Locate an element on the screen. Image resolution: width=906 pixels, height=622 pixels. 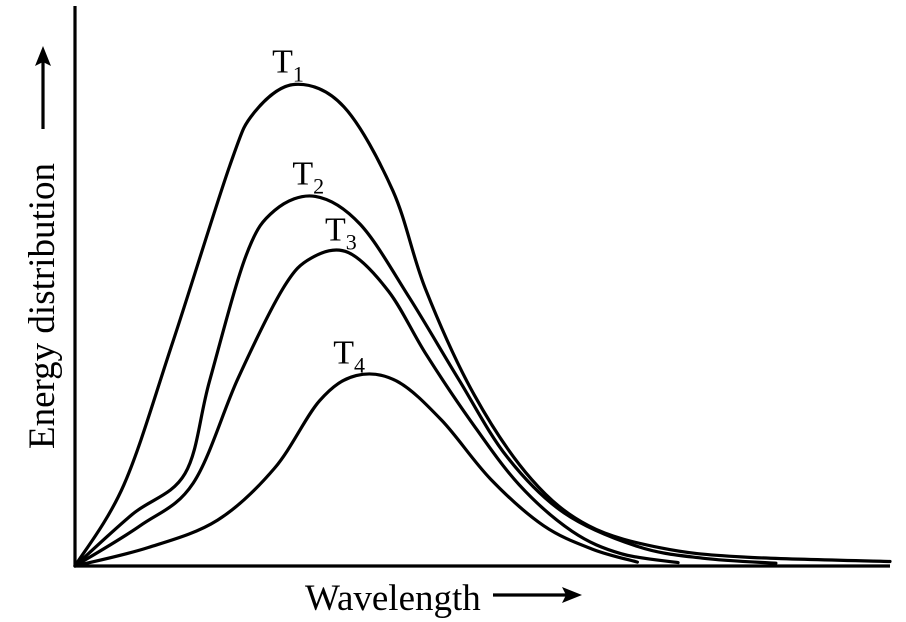
curve-label-t3: T3 is located at coordinates (341, 232).